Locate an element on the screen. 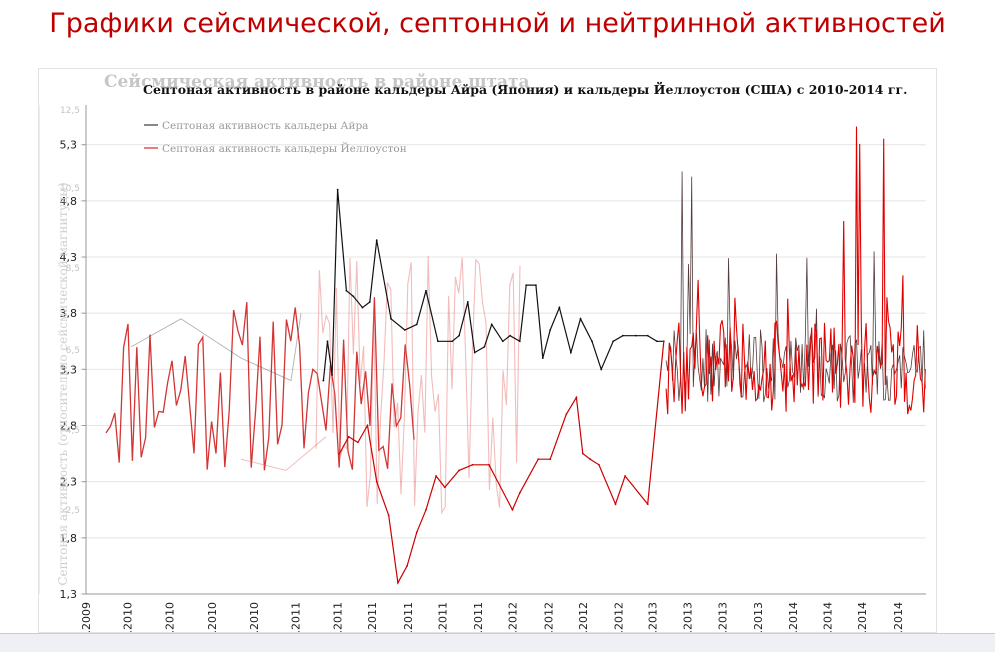 Image resolution: width=995 pixels, height=652 pixels. x-tick-label: 03.2010 is located at coordinates (127, 617).